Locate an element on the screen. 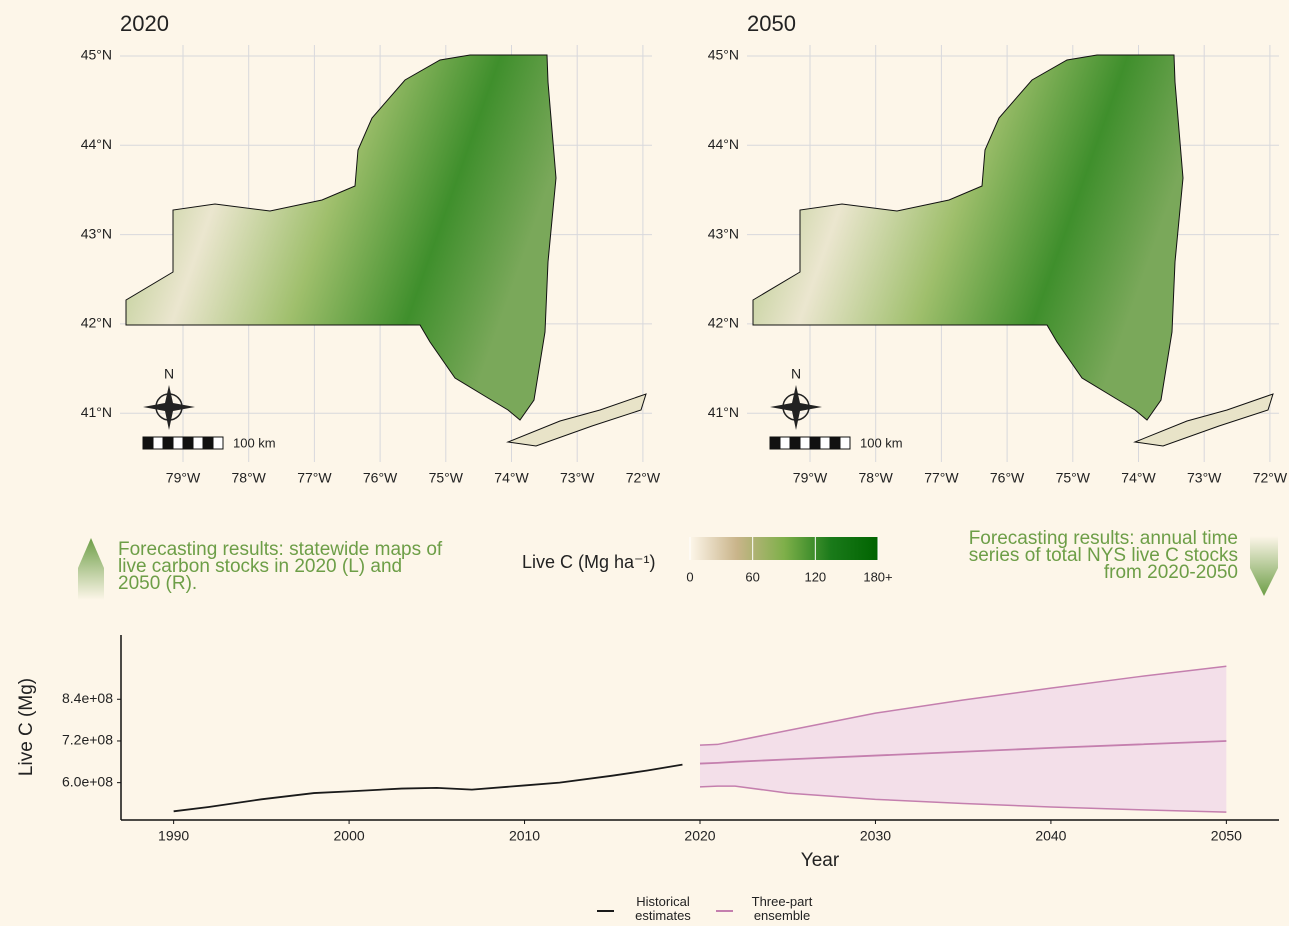  colorbar-title: Live C (Mg ha⁻¹) is located at coordinates (589, 562).